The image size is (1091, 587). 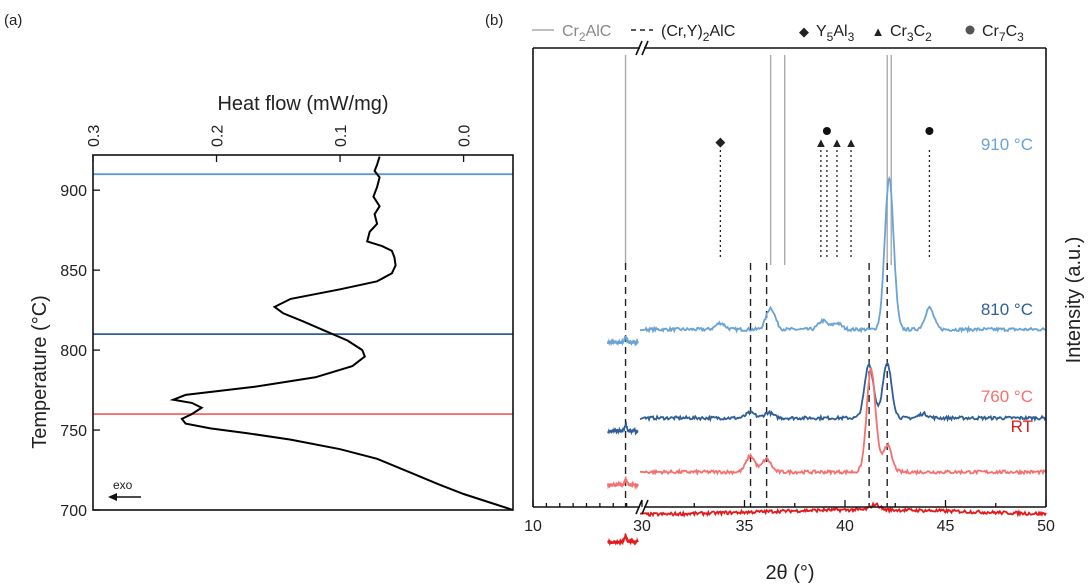 I want to click on legend-label: Cr7C3, so click(x=1003, y=33).